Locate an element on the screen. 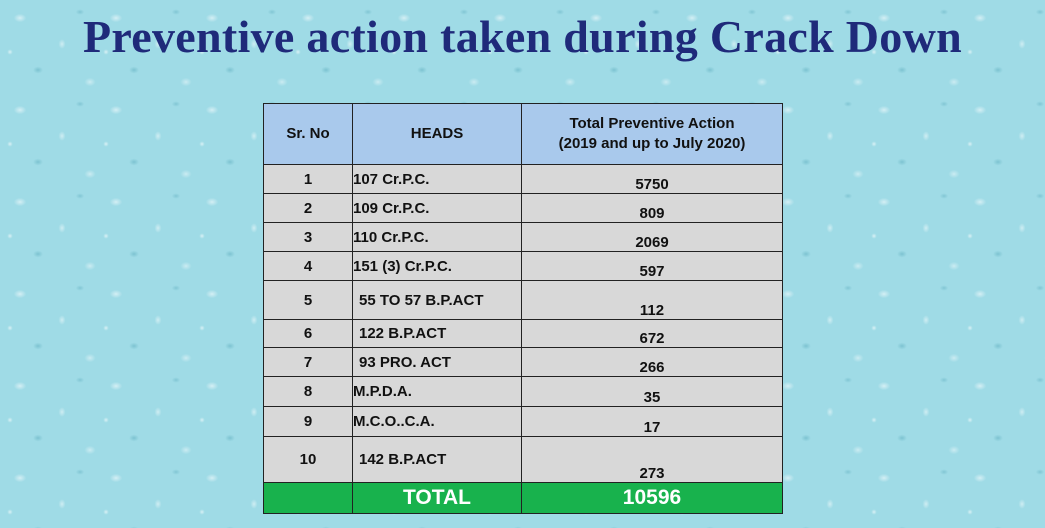  row-sr-no: 10 is located at coordinates (308, 459).